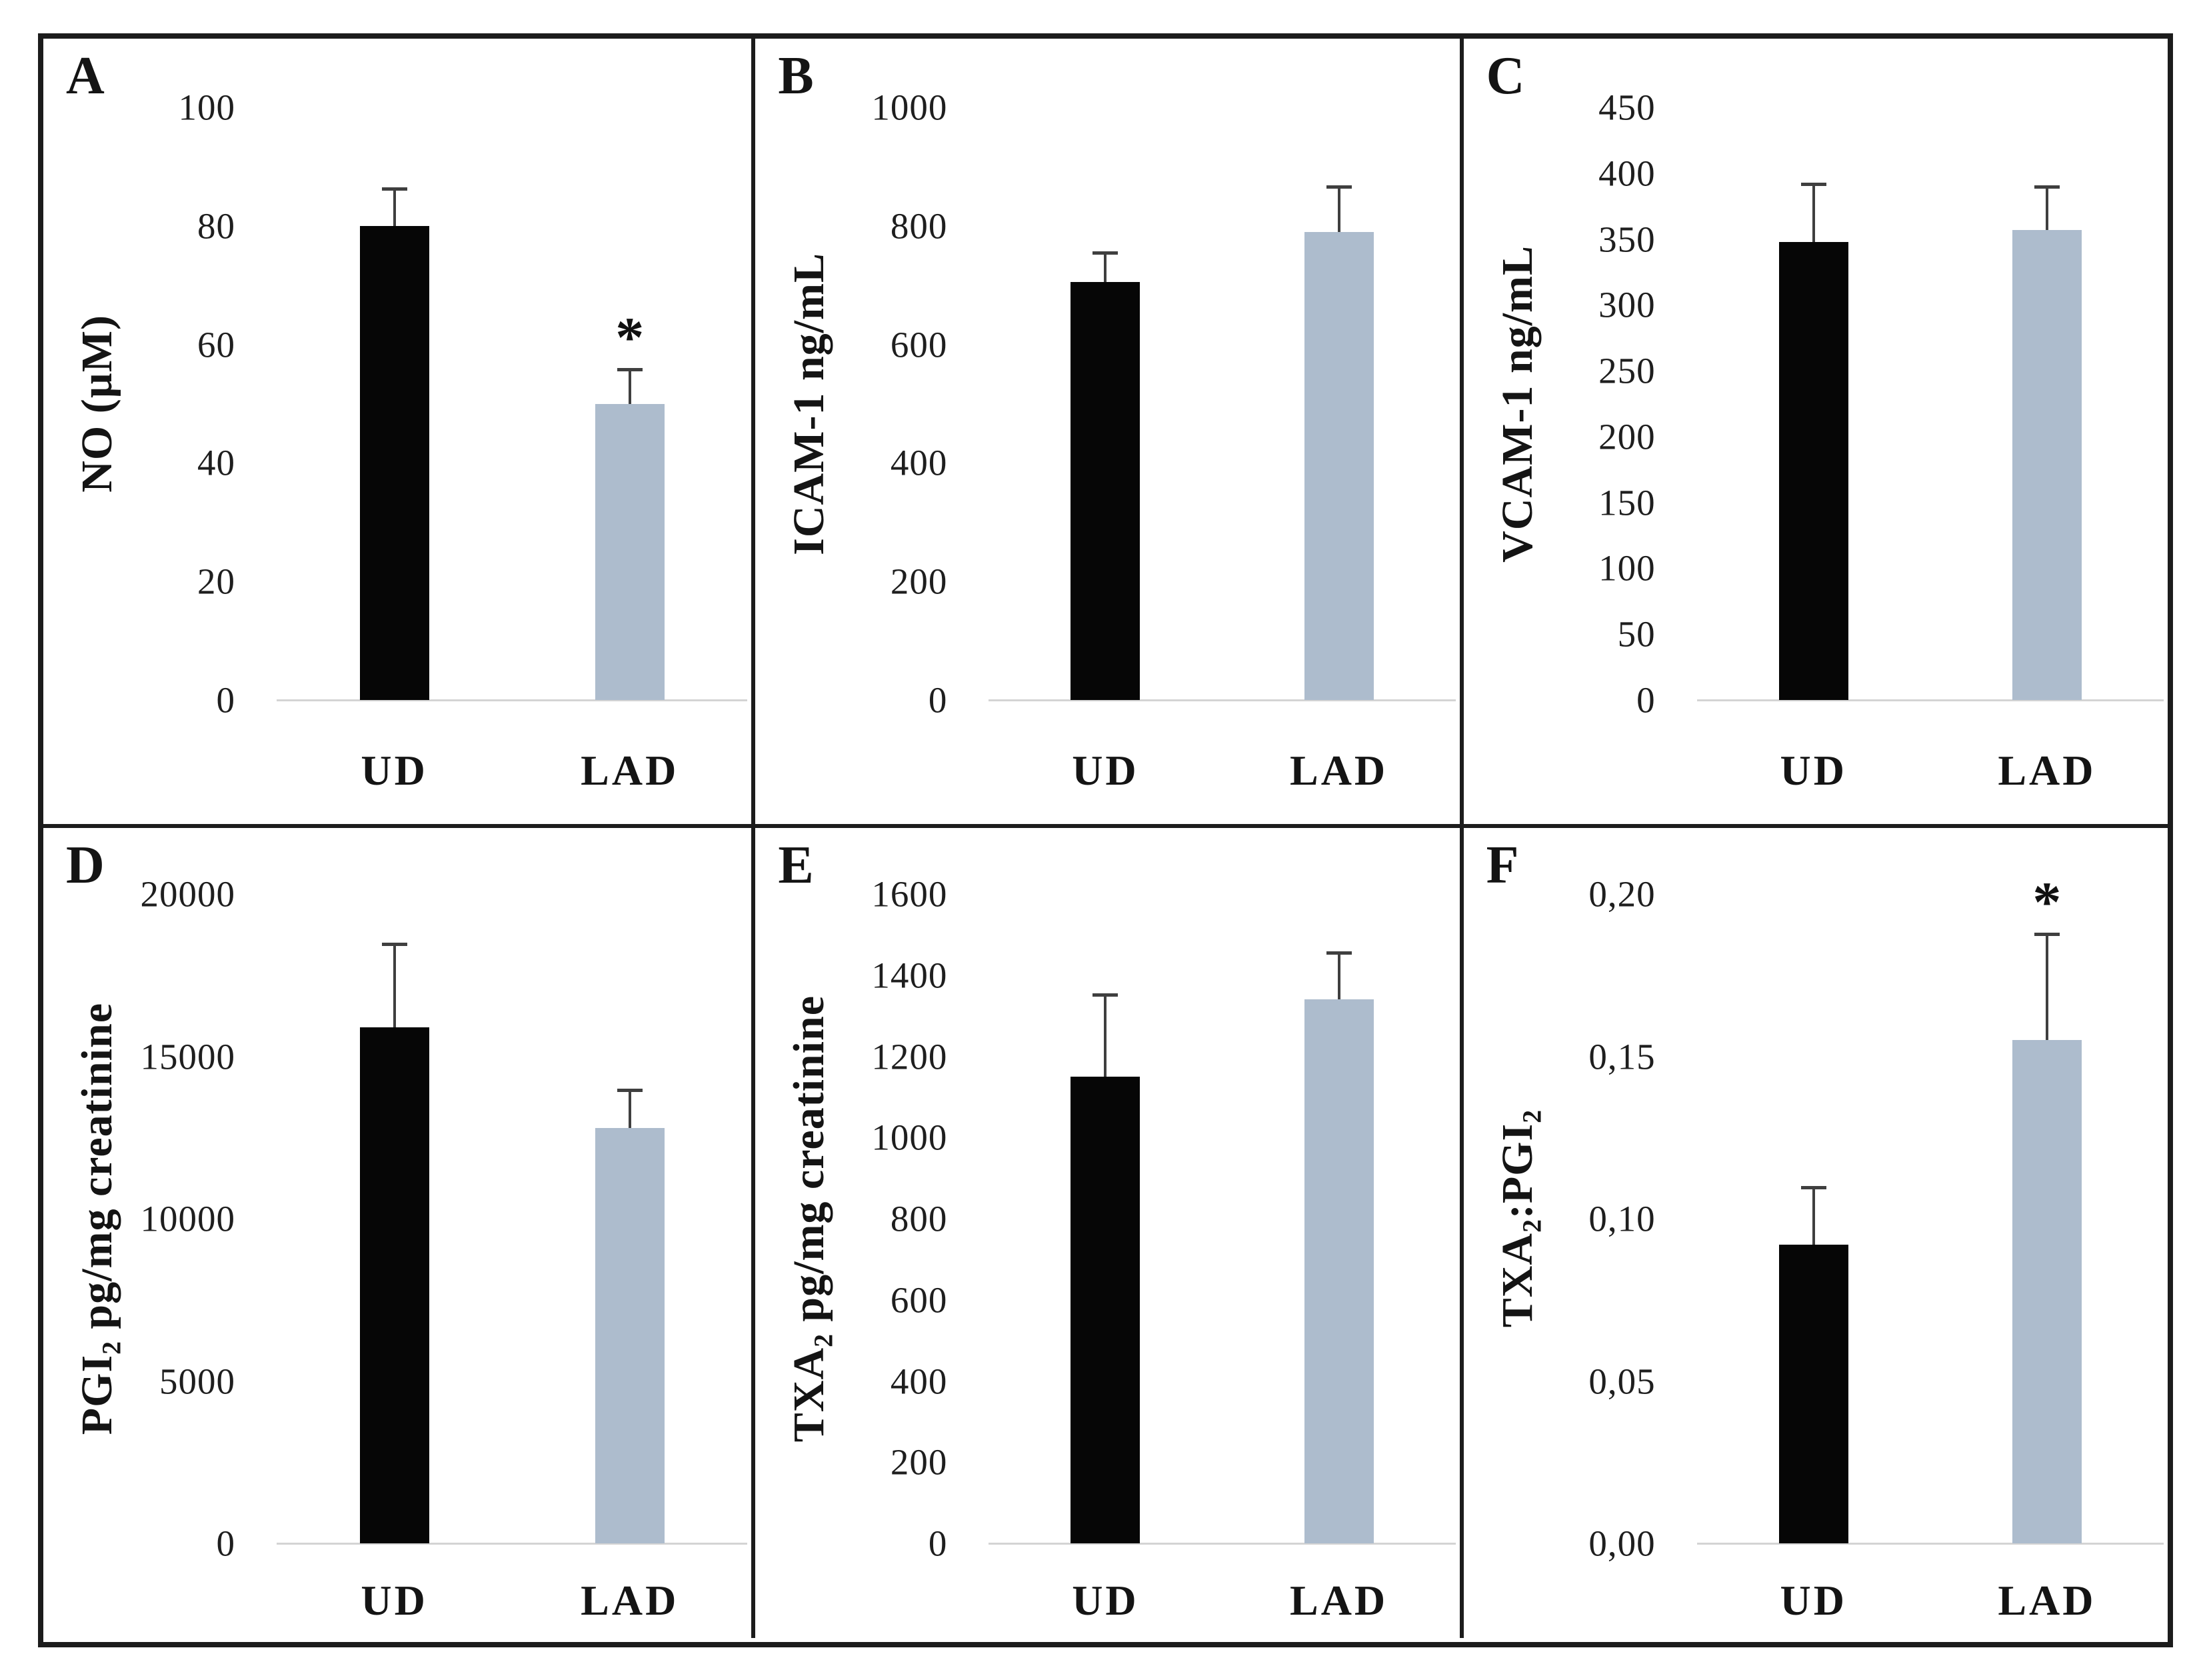 This screenshot has height=1680, width=2211. Describe the element at coordinates (187, 1056) in the screenshot. I see `y-tick-label: 15000` at that location.